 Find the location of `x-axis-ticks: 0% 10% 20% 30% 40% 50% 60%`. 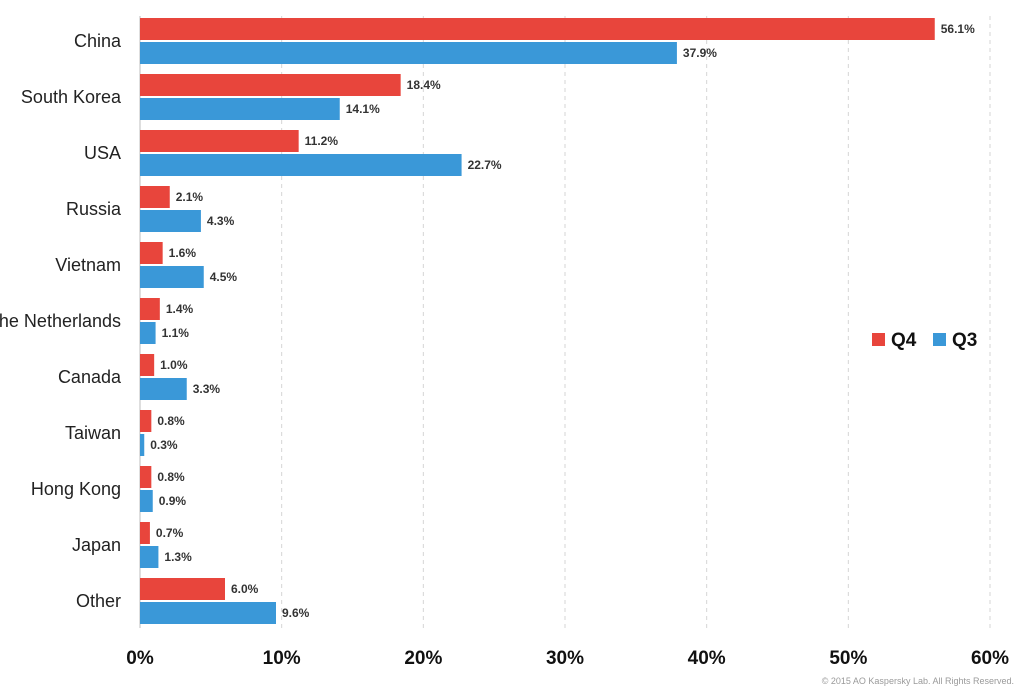

x-axis-ticks: 0% 10% 20% 30% 40% 50% 60% is located at coordinates (567, 658).